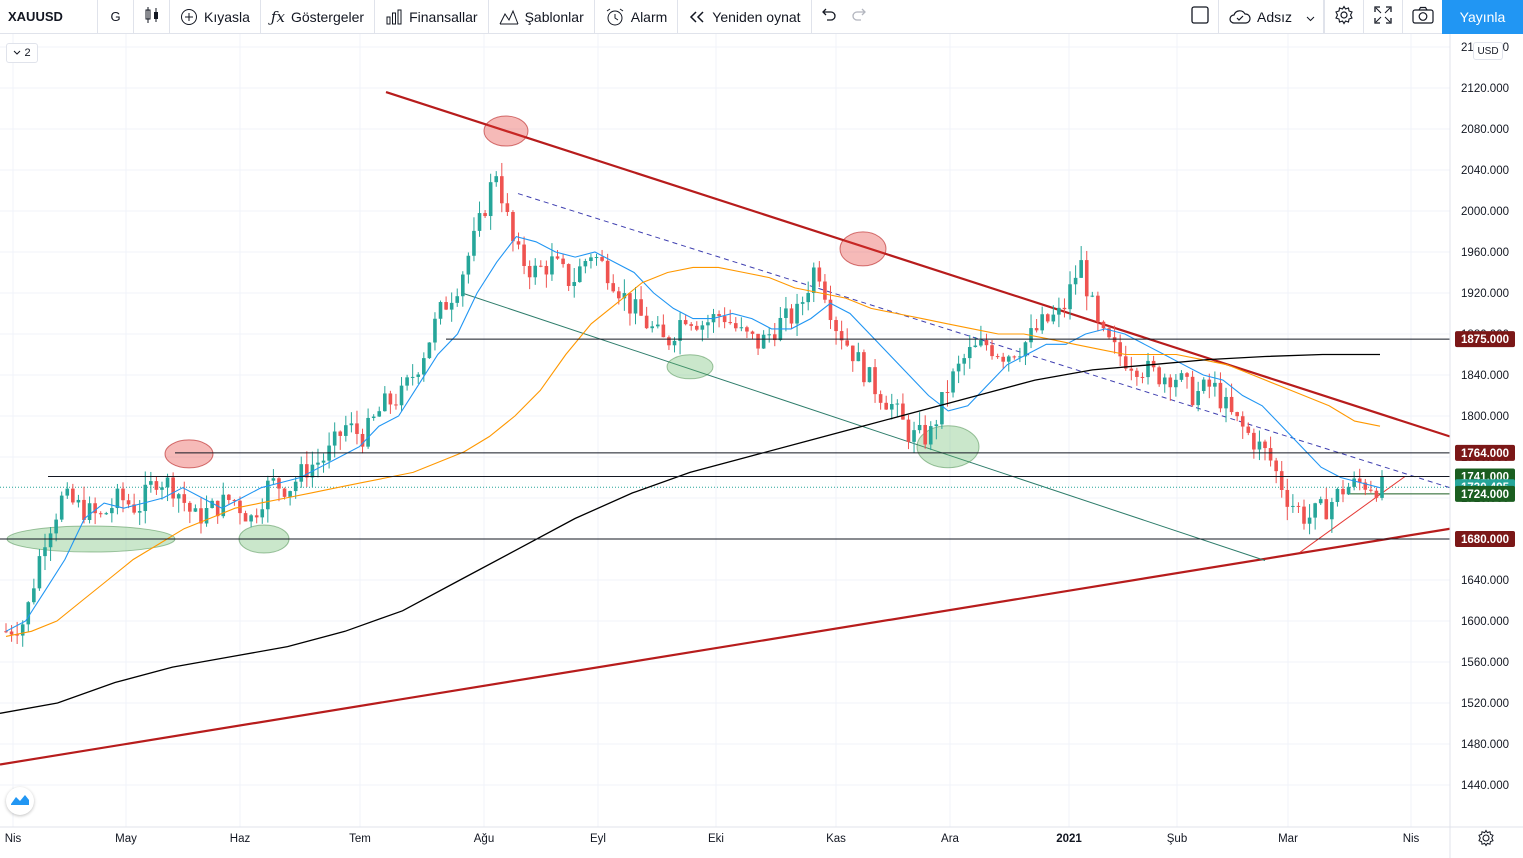  Describe the element at coordinates (1344, 17) in the screenshot. I see `settings-button` at that location.